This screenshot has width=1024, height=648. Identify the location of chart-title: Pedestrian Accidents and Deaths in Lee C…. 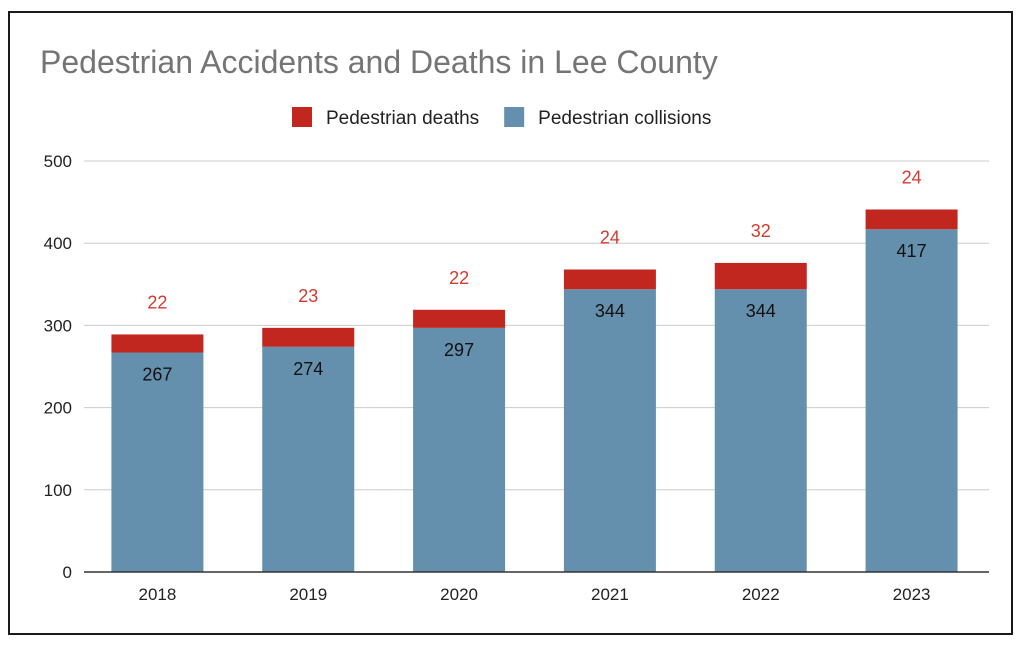
(379, 62).